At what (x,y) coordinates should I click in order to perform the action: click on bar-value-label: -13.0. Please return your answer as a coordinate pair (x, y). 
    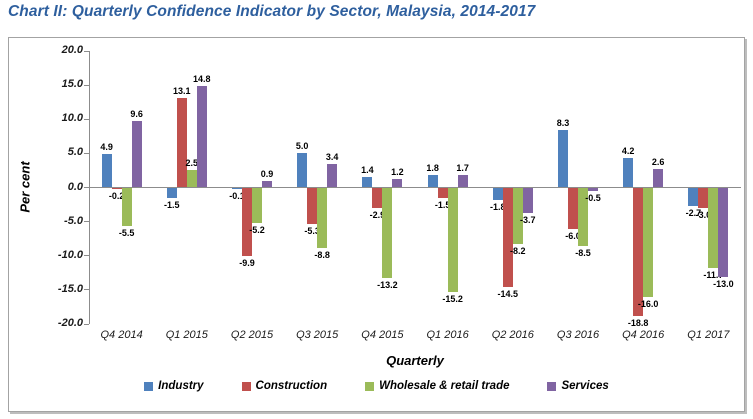
    Looking at the image, I should click on (723, 283).